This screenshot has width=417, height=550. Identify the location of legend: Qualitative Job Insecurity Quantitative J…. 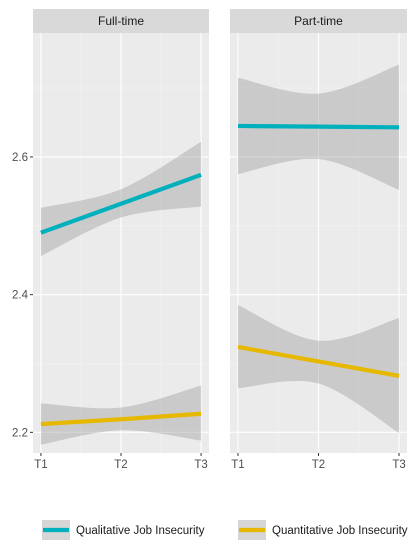
(225, 530).